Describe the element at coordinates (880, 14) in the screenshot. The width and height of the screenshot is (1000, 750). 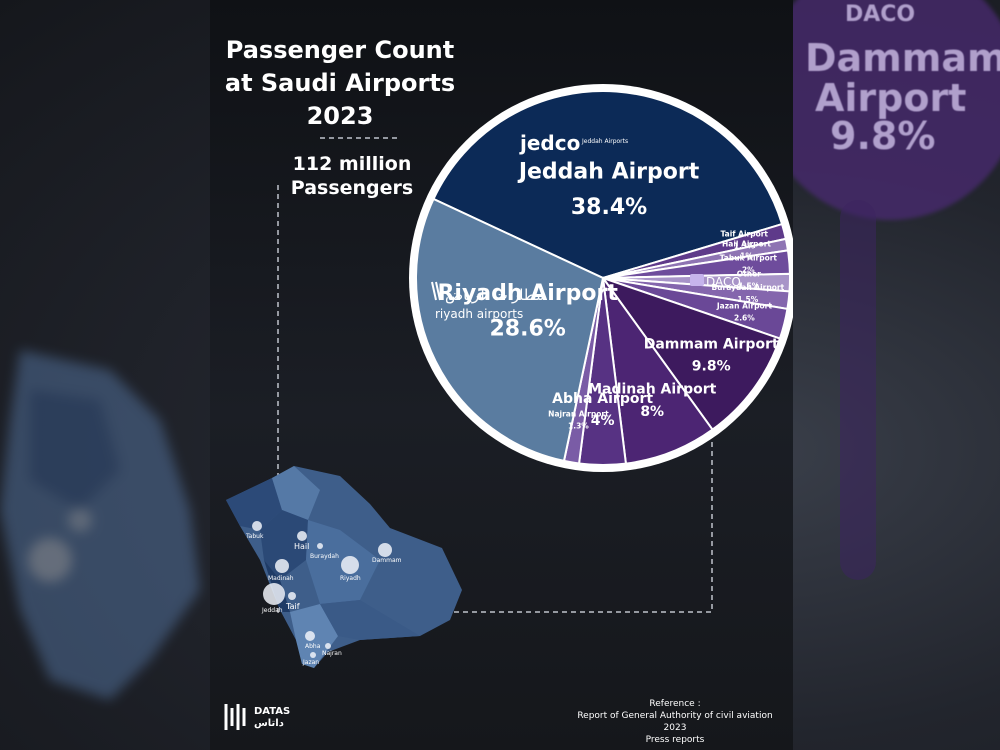
I see `background-daco-text: DACO` at that location.